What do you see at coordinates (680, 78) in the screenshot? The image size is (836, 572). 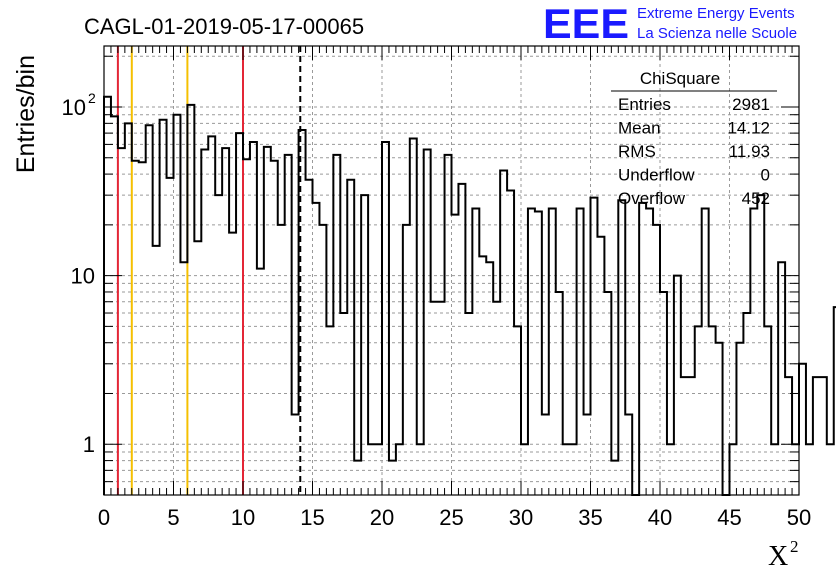 I see `stats-box-title: ChiSquare` at bounding box center [680, 78].